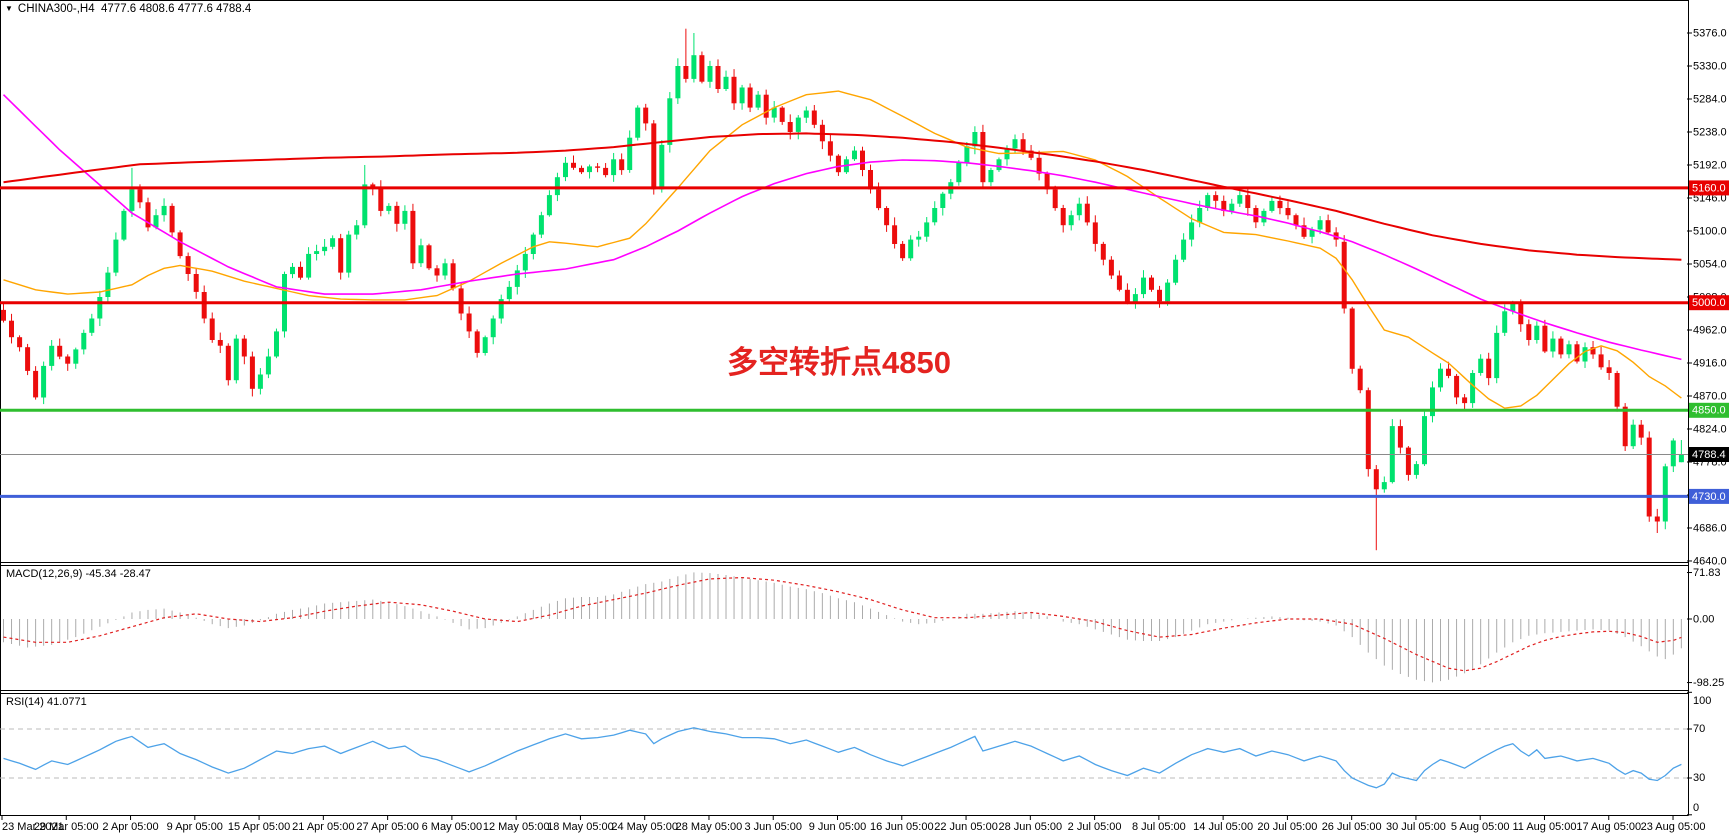 The width and height of the screenshot is (1729, 837). I want to click on date-tick-label: 28 Jun 05:00, so click(1031, 827).